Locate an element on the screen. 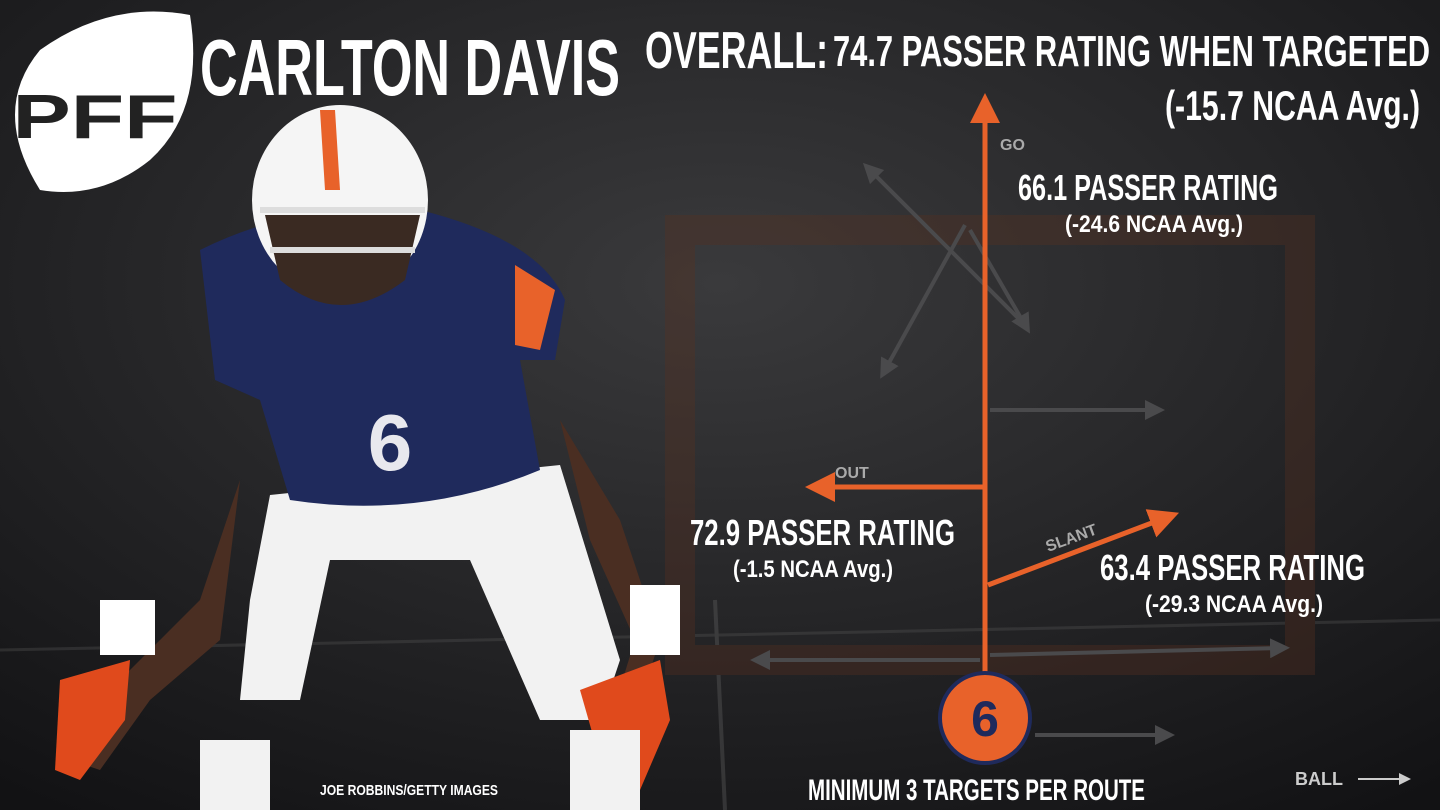 The height and width of the screenshot is (810, 1440). overall-label: OVERALL: is located at coordinates (736, 51).